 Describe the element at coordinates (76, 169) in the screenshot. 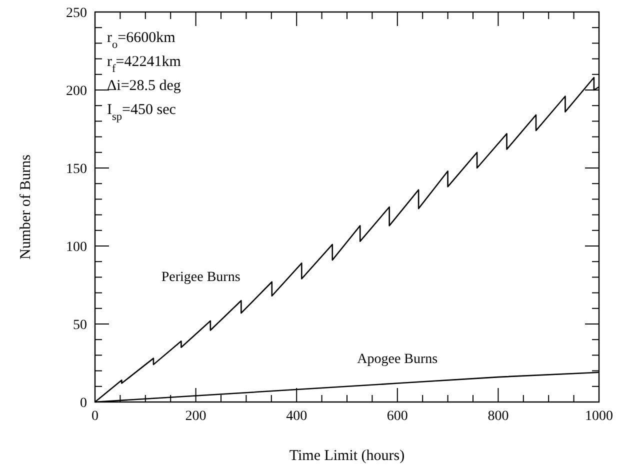

I see `y-tick-label: 150` at that location.